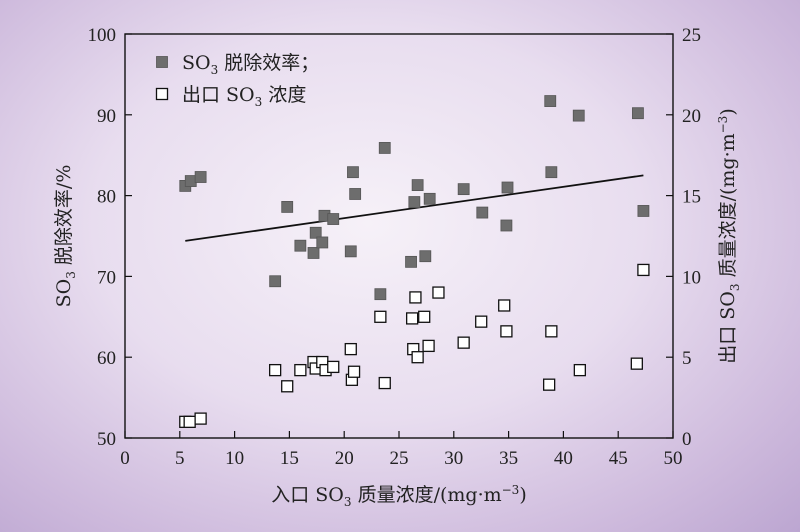 This screenshot has height=532, width=800. Describe the element at coordinates (65, 236) in the screenshot. I see `y-left-axis-label: SO3 脱除效率/%` at that location.